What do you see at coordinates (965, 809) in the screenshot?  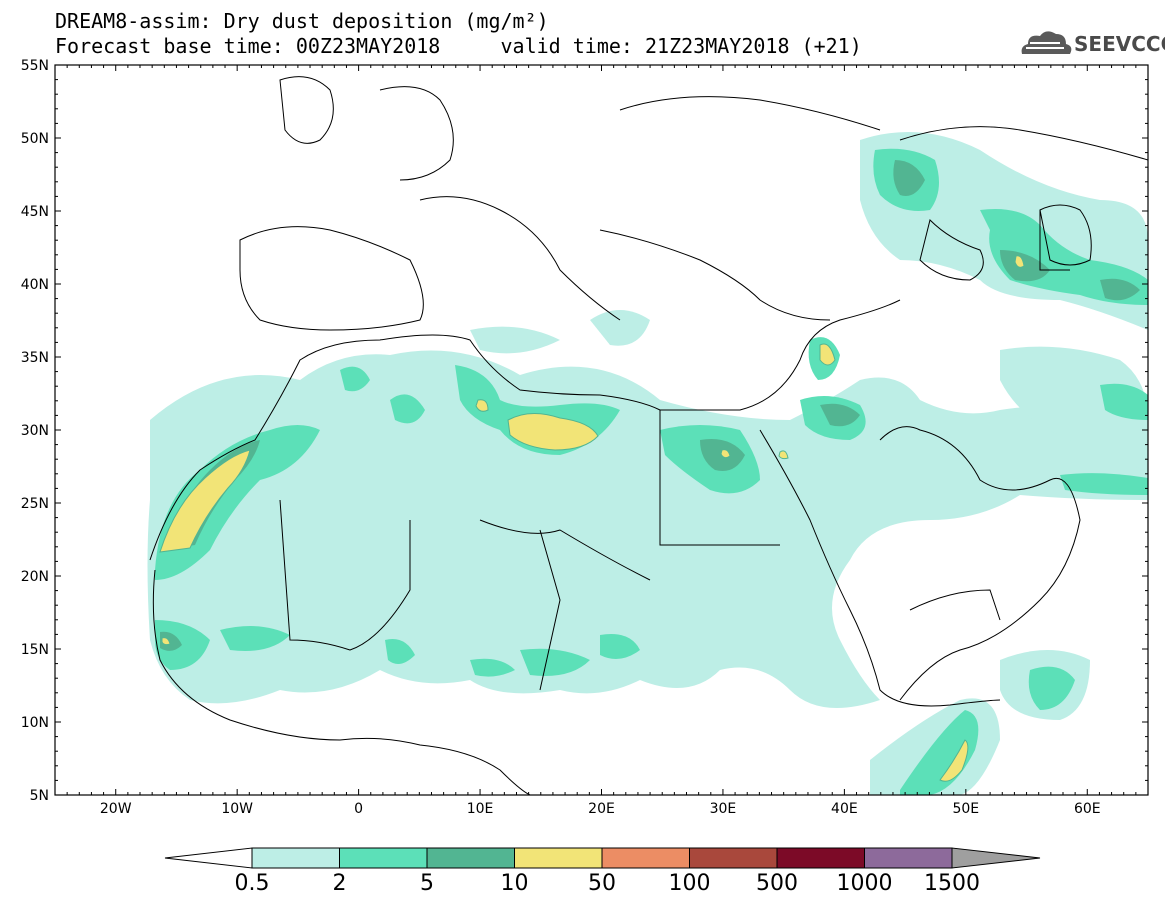 I see `lon-label: 50E` at bounding box center [965, 809].